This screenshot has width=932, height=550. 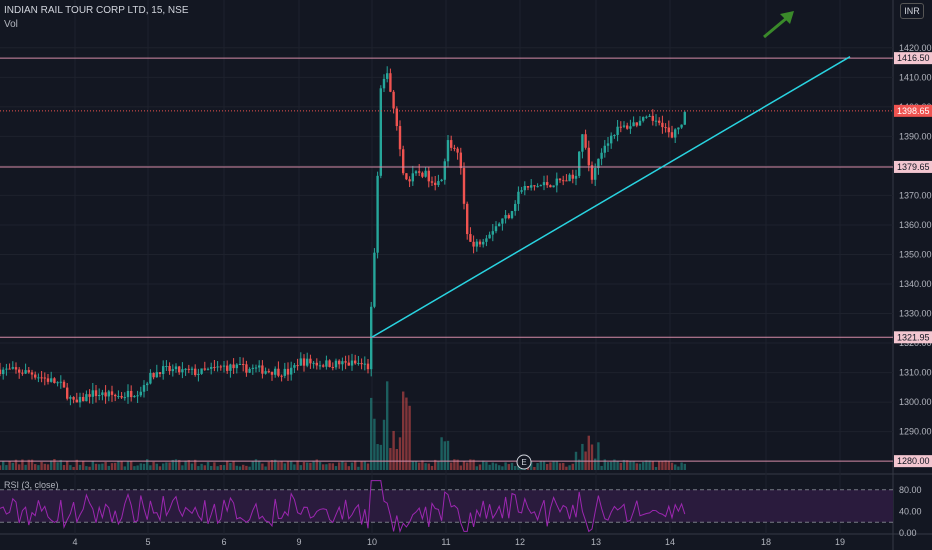 I want to click on x-tick-label: 12, so click(x=520, y=542).